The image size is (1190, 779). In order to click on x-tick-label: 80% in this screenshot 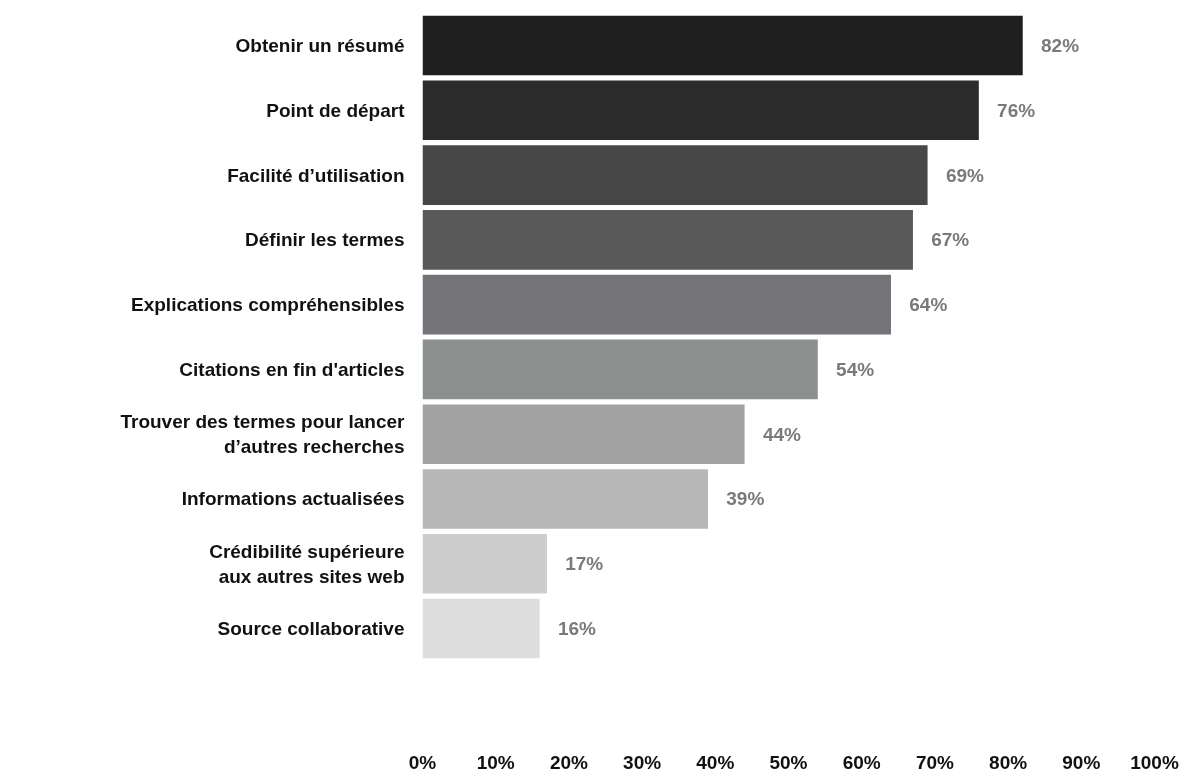, I will do `click(1008, 762)`.